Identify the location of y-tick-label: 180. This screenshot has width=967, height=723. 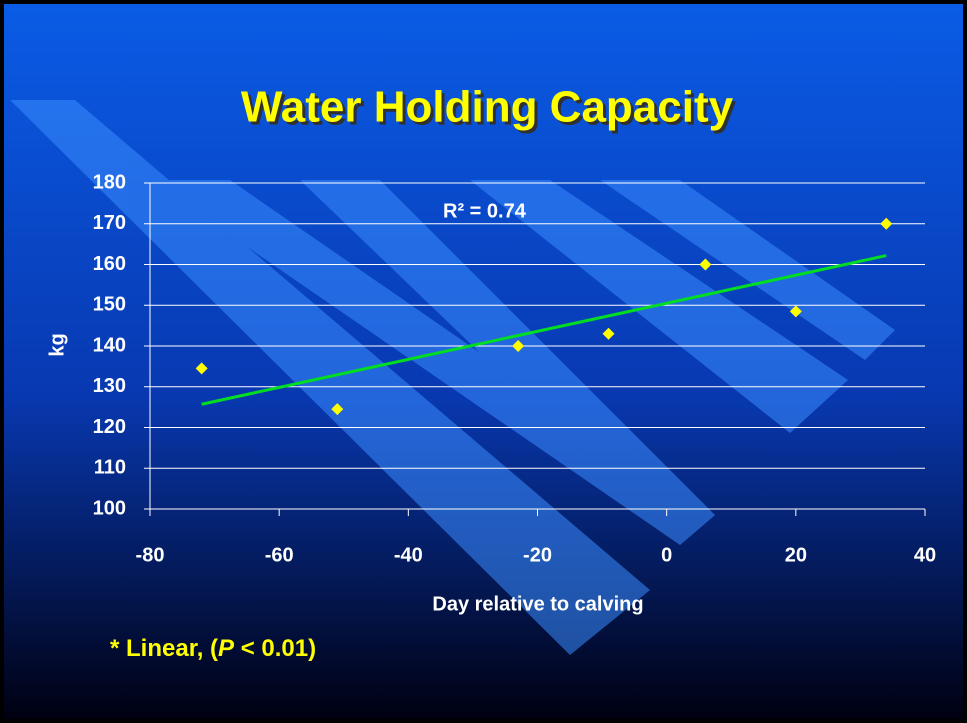
(109, 182).